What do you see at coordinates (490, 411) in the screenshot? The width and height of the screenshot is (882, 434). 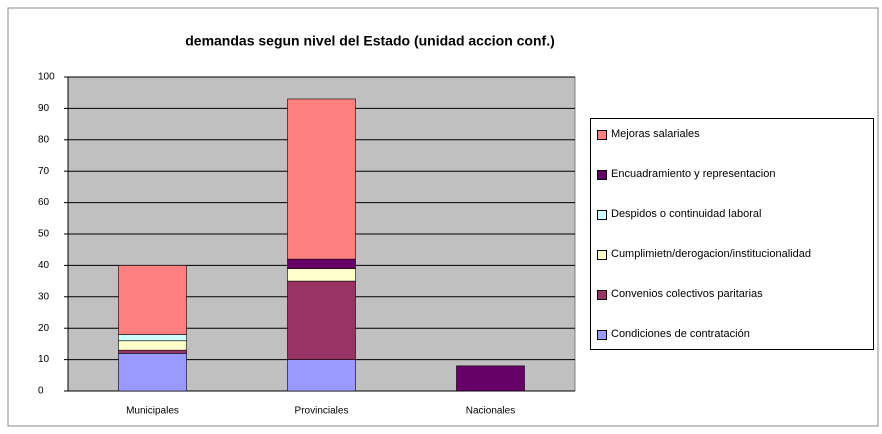 I see `x-tick-label: Nacionales` at bounding box center [490, 411].